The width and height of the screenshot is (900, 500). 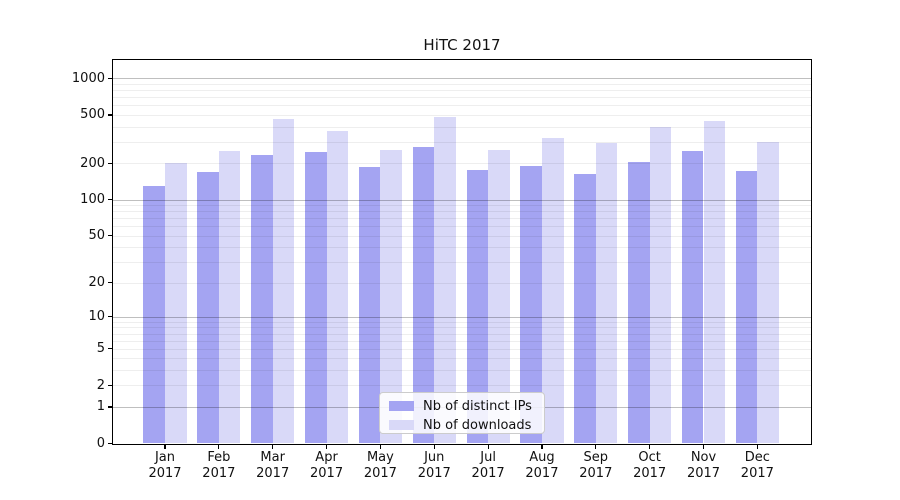 I want to click on bar-nb-of-downloads-jun, so click(x=445, y=280).